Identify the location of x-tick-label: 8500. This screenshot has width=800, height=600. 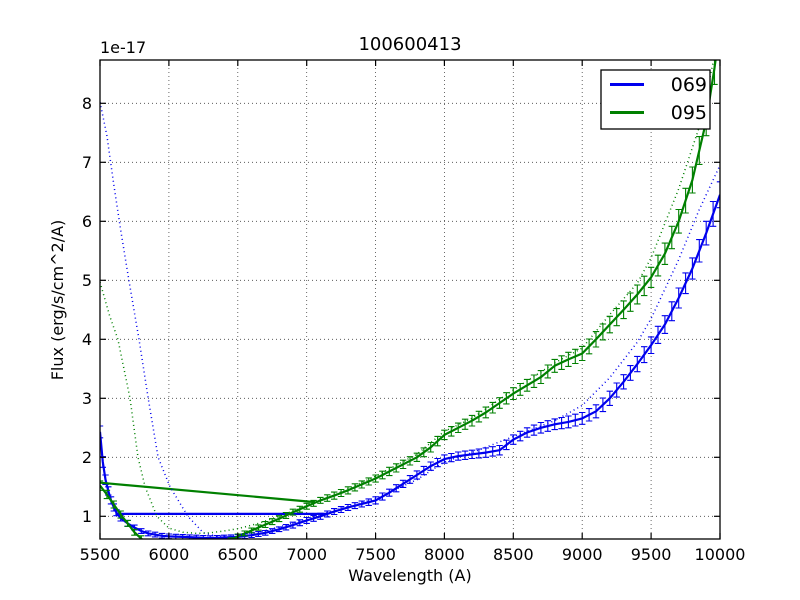
(513, 554).